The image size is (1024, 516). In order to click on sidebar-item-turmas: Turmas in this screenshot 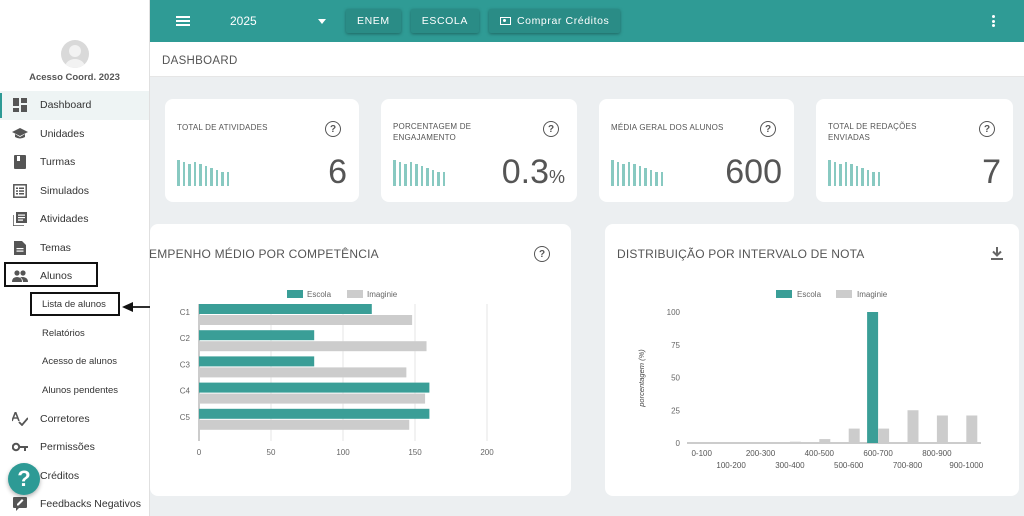, I will do `click(74, 162)`.